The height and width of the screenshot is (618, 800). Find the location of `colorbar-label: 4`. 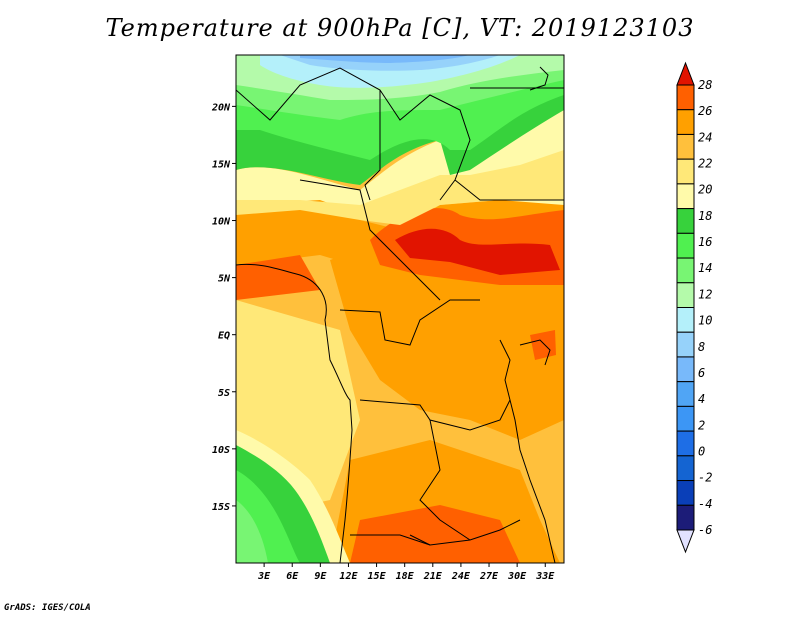

colorbar-label: 4 is located at coordinates (701, 399).